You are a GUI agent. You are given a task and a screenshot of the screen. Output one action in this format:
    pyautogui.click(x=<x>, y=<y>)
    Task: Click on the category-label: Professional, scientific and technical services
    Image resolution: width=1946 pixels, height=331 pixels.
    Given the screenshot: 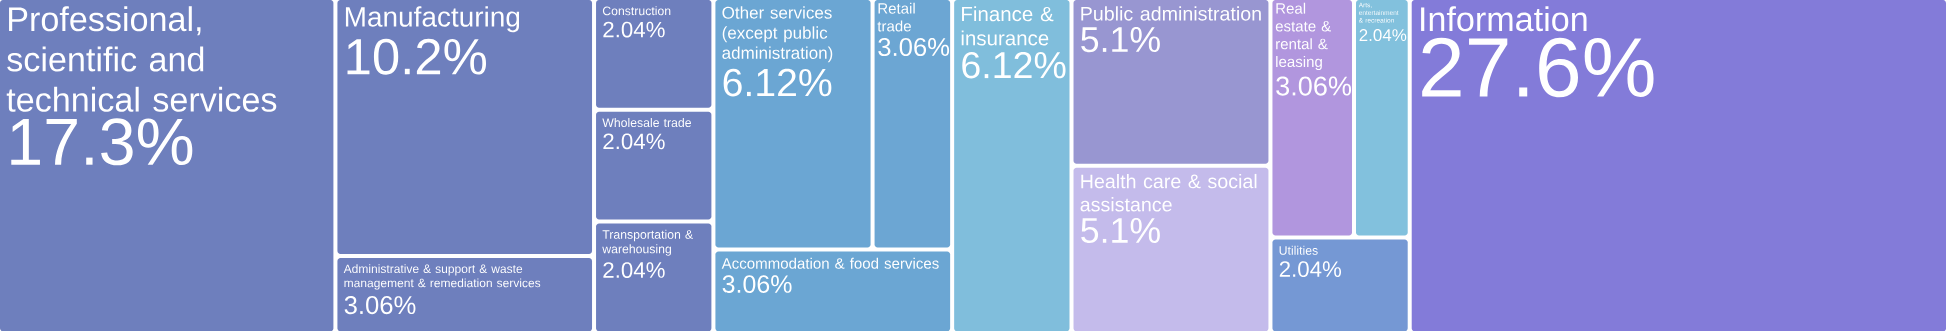 What is the action you would take?
    pyautogui.click(x=141, y=59)
    